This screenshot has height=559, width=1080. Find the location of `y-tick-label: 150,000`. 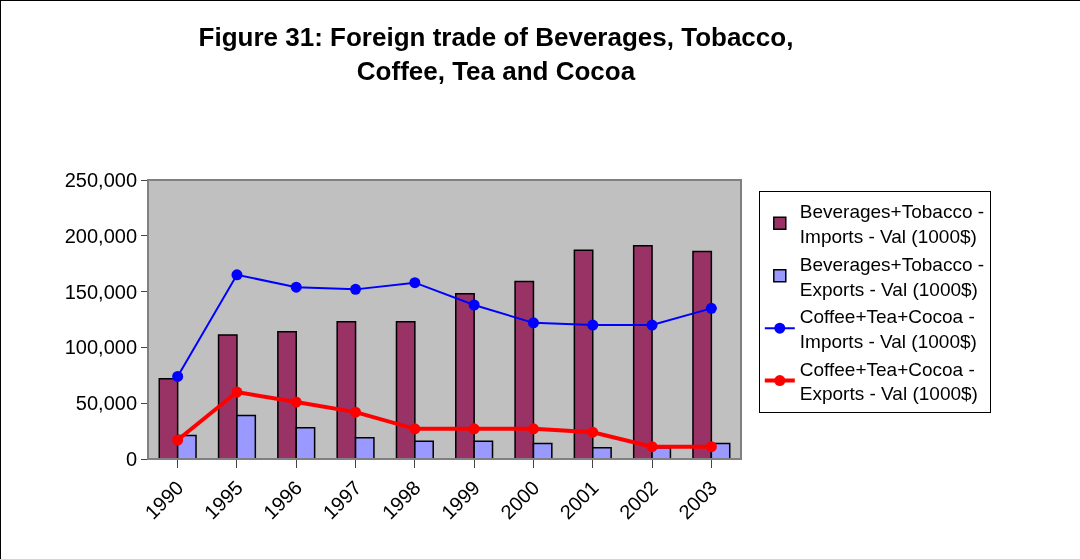

y-tick-label: 150,000 is located at coordinates (100, 291).